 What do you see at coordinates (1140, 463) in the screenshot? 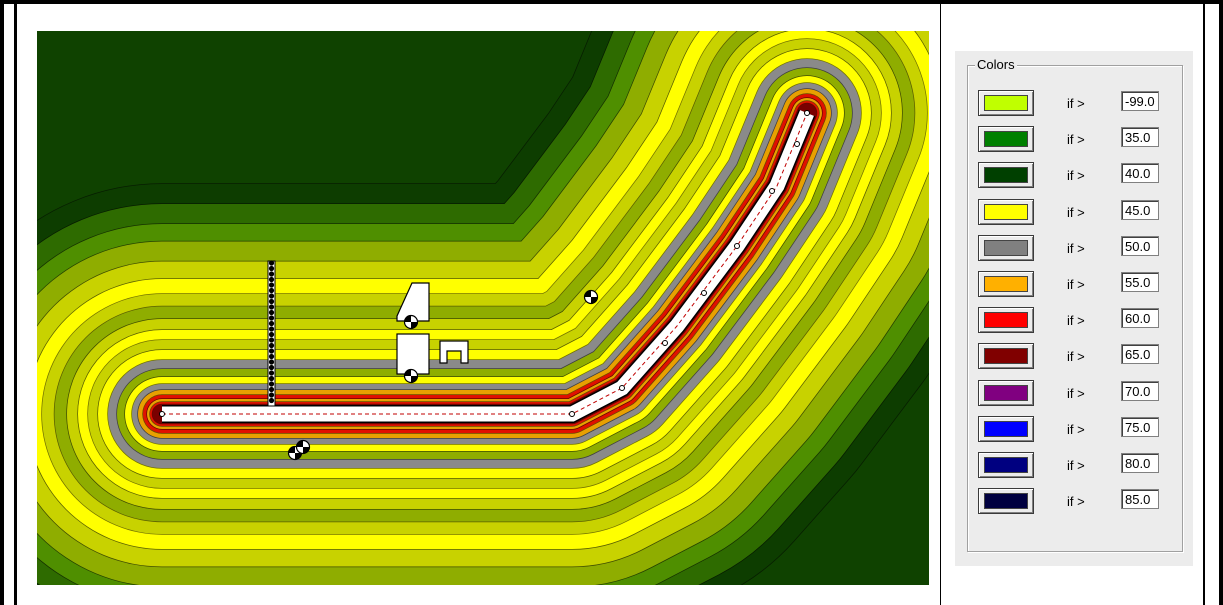
I see `threshold-value-input: 80.0` at bounding box center [1140, 463].